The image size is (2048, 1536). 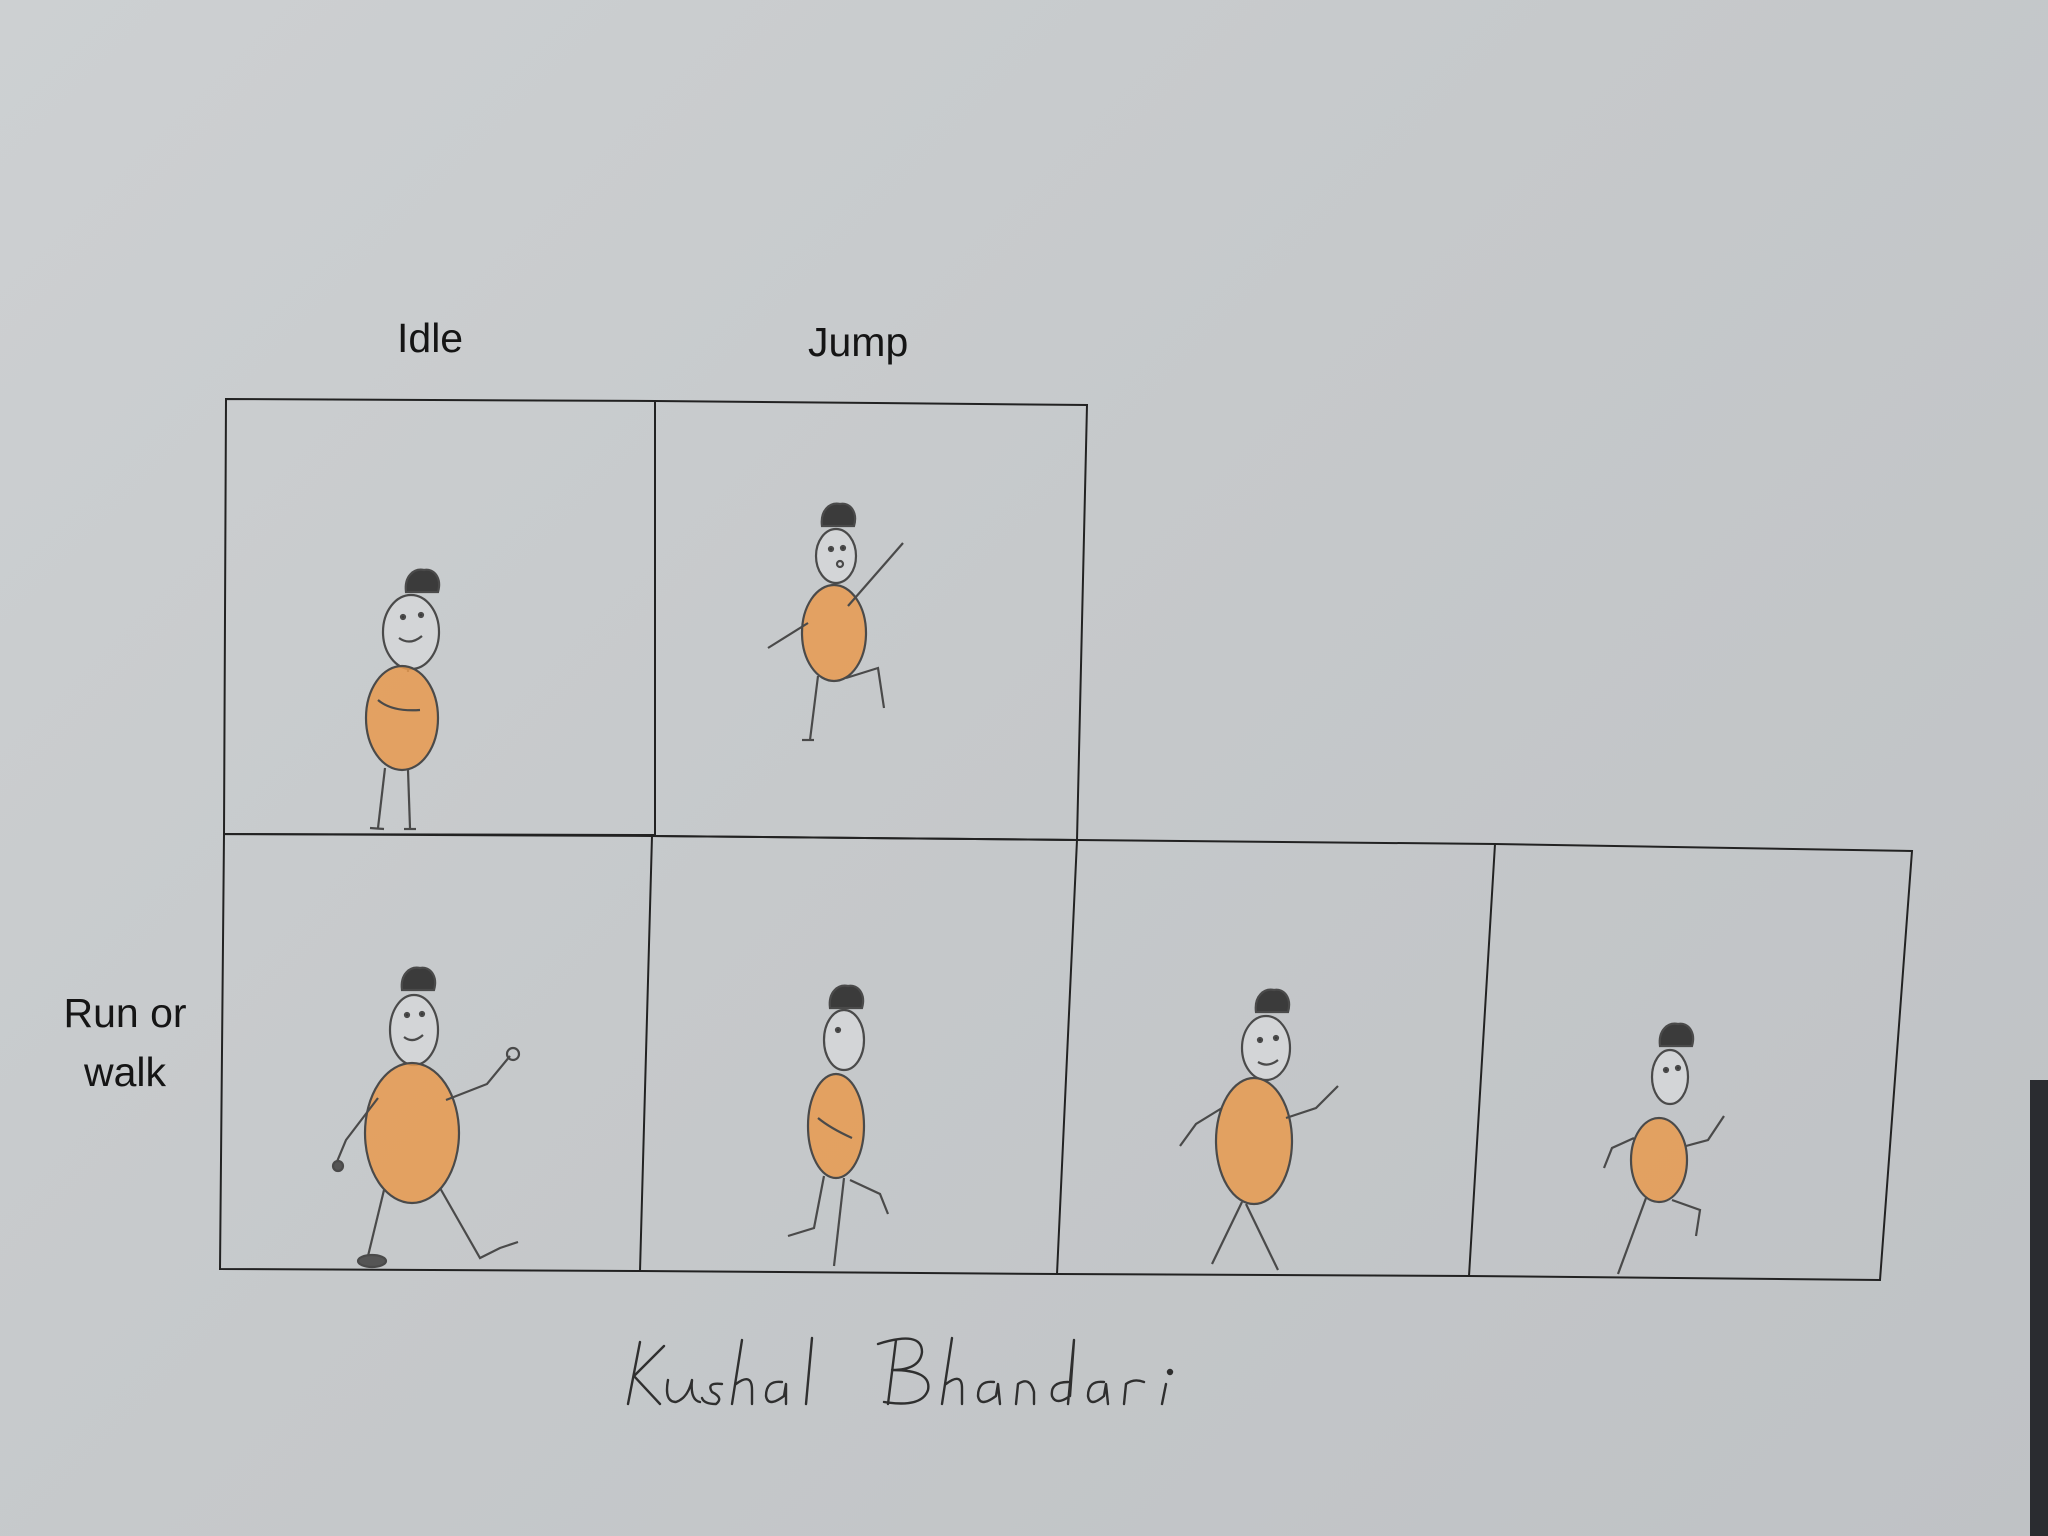 What do you see at coordinates (402, 718) in the screenshot?
I see `idle-body` at bounding box center [402, 718].